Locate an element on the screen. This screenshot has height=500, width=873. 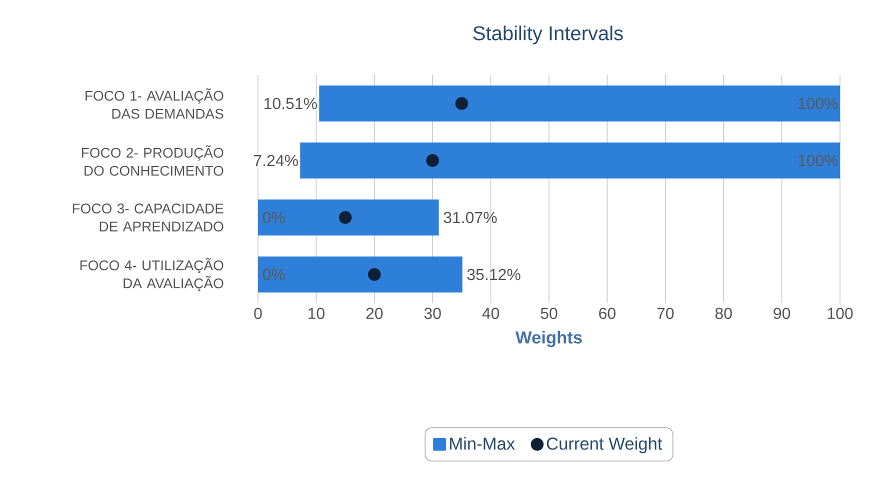
x-tick-label: 40 is located at coordinates (491, 314).